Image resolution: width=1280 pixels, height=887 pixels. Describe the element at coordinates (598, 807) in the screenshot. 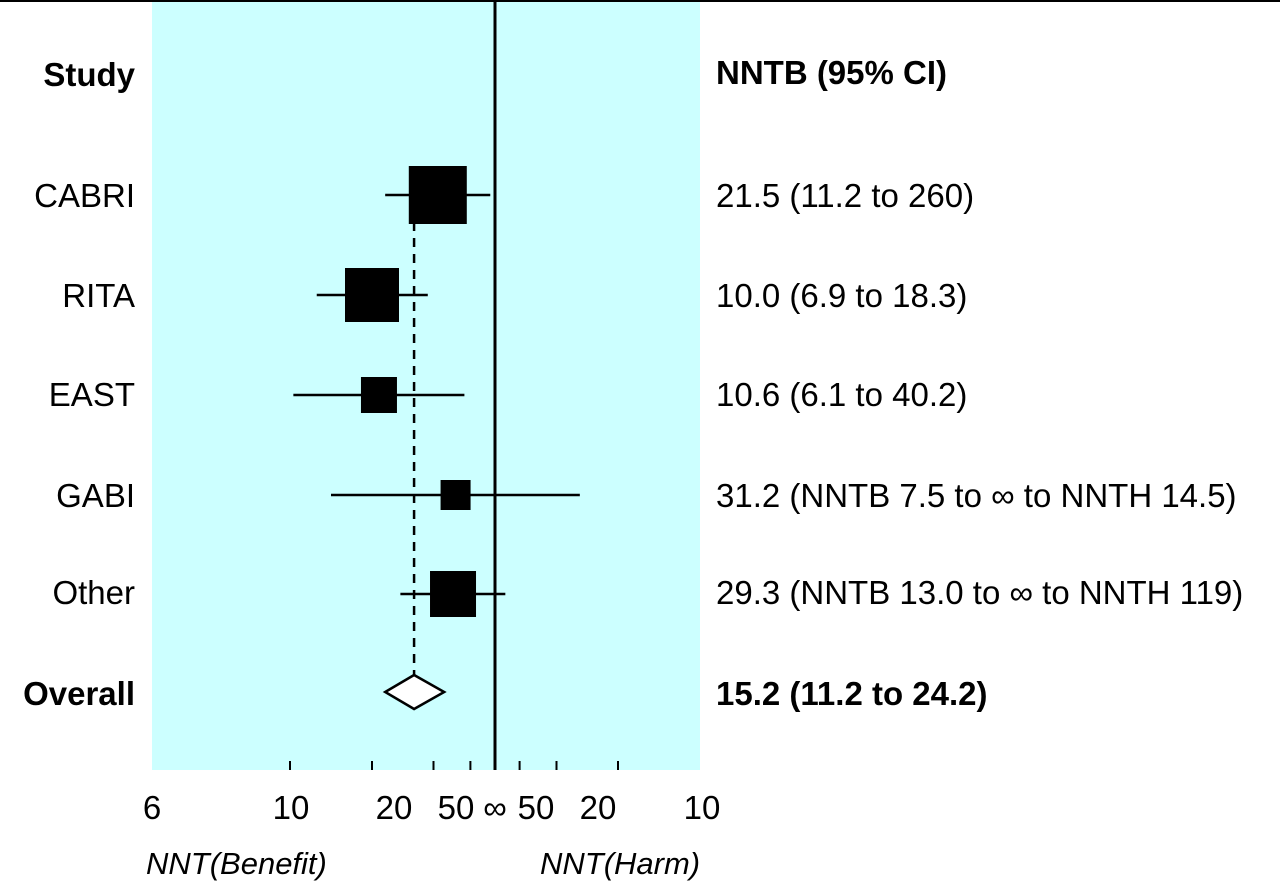

I see `tick-label-20-harm: 20` at that location.